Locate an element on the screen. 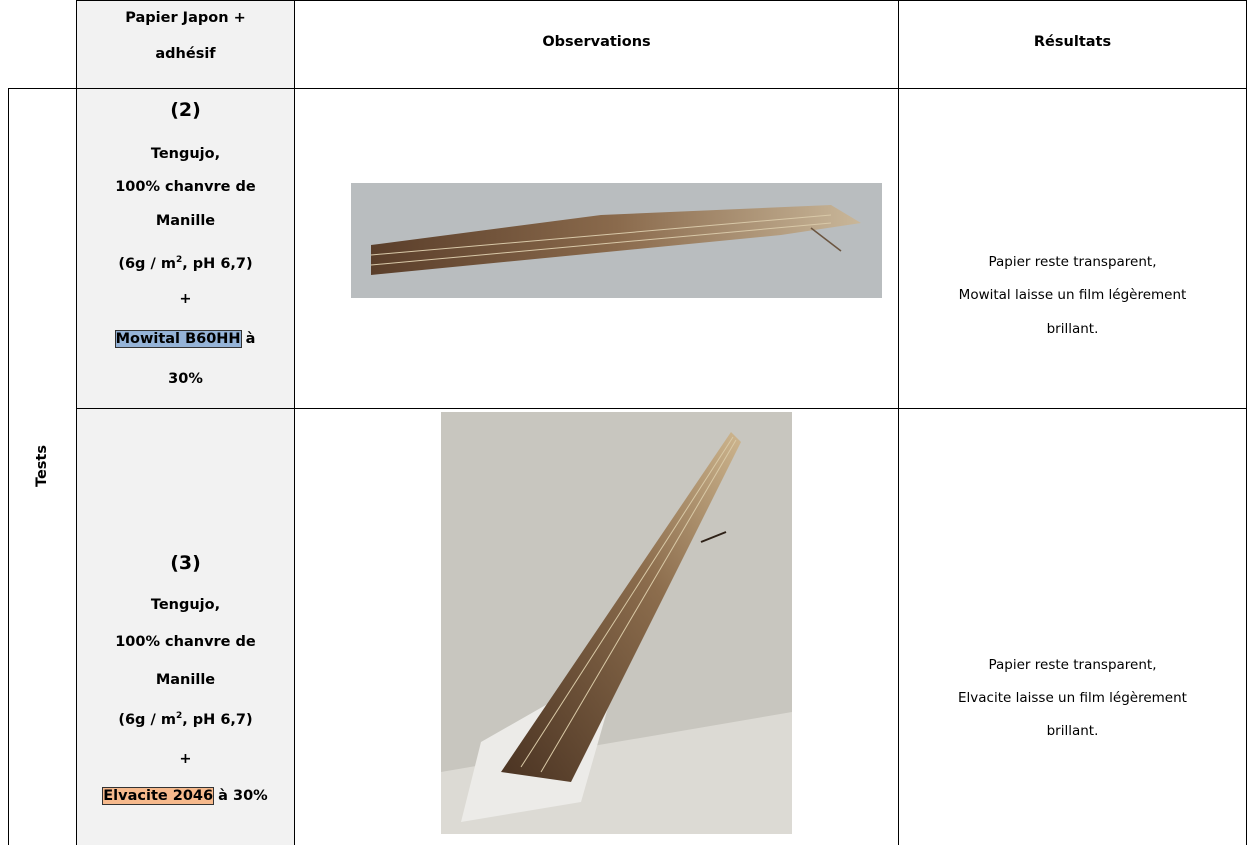 This screenshot has width=1247, height=845. text-line: Mowital B60HH à is located at coordinates (185, 339).